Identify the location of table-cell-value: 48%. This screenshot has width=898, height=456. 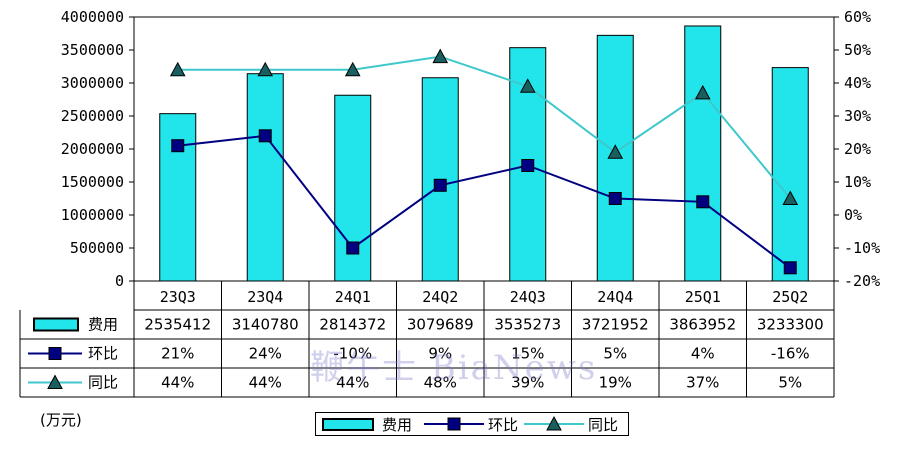
(440, 383).